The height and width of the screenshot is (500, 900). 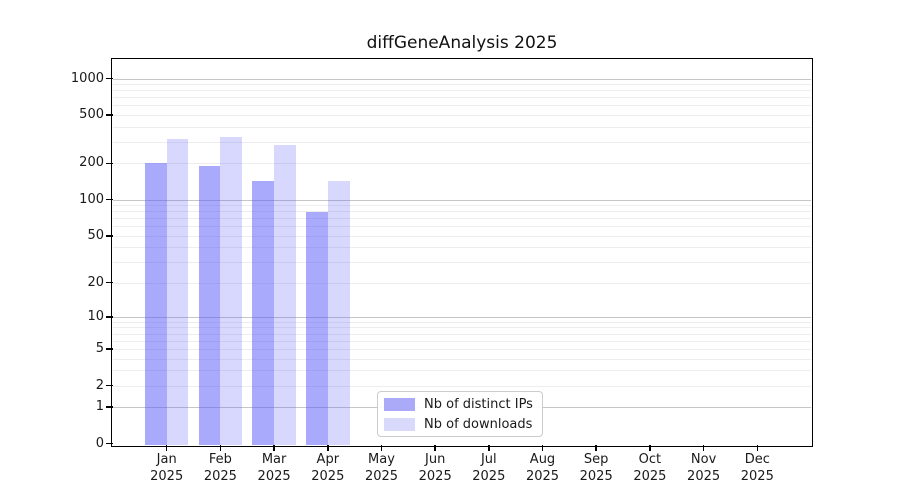 What do you see at coordinates (478, 404) in the screenshot?
I see `legend-label: Nb of distinct IPs` at bounding box center [478, 404].